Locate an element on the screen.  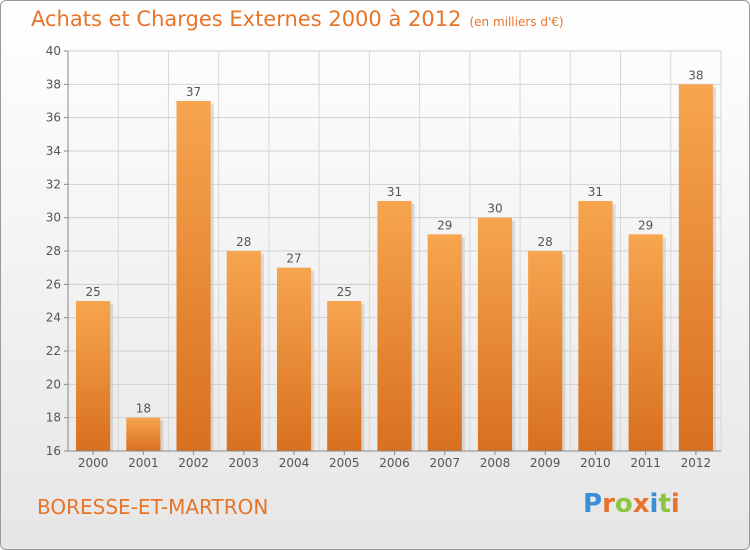
chart-subtitle: (en milliers d'€) is located at coordinates (516, 22).